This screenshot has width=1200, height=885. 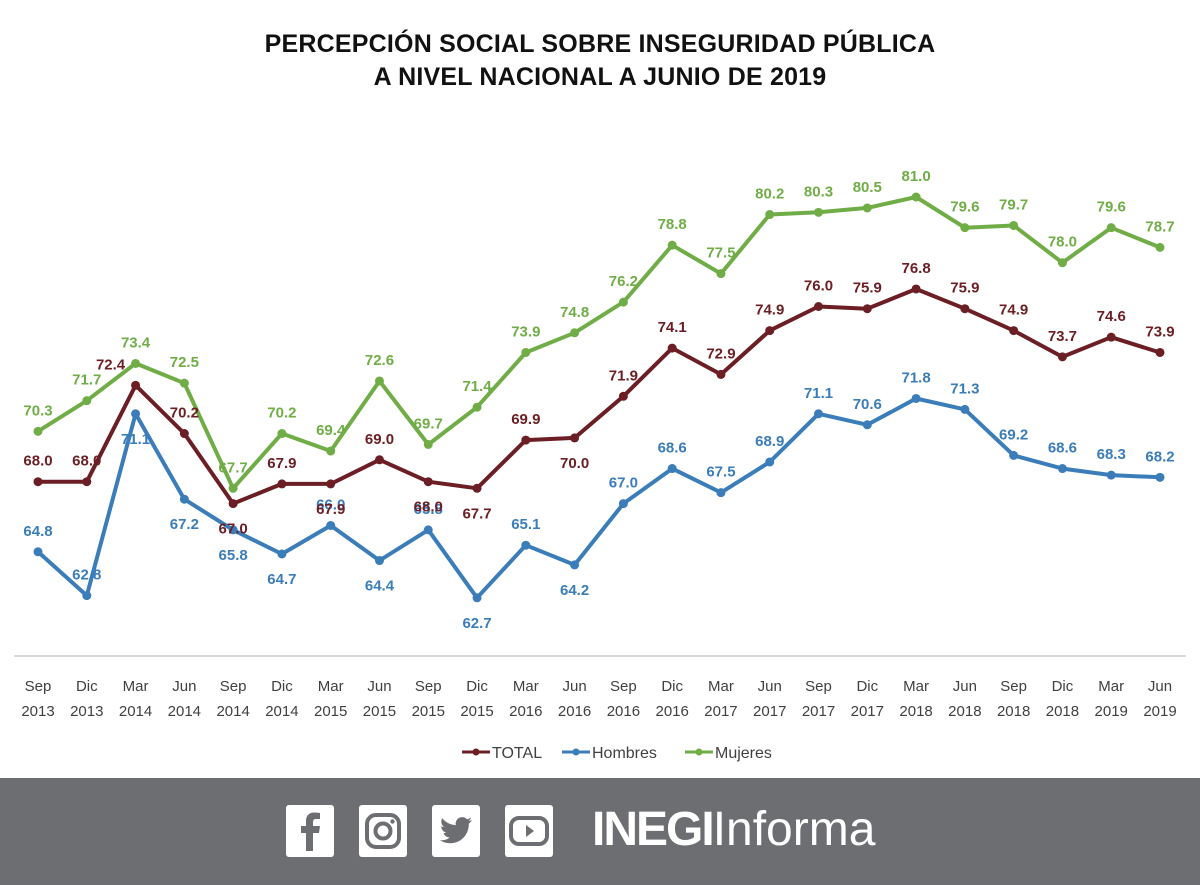 I want to click on data-label-hombres: 64.2, so click(x=574, y=590).